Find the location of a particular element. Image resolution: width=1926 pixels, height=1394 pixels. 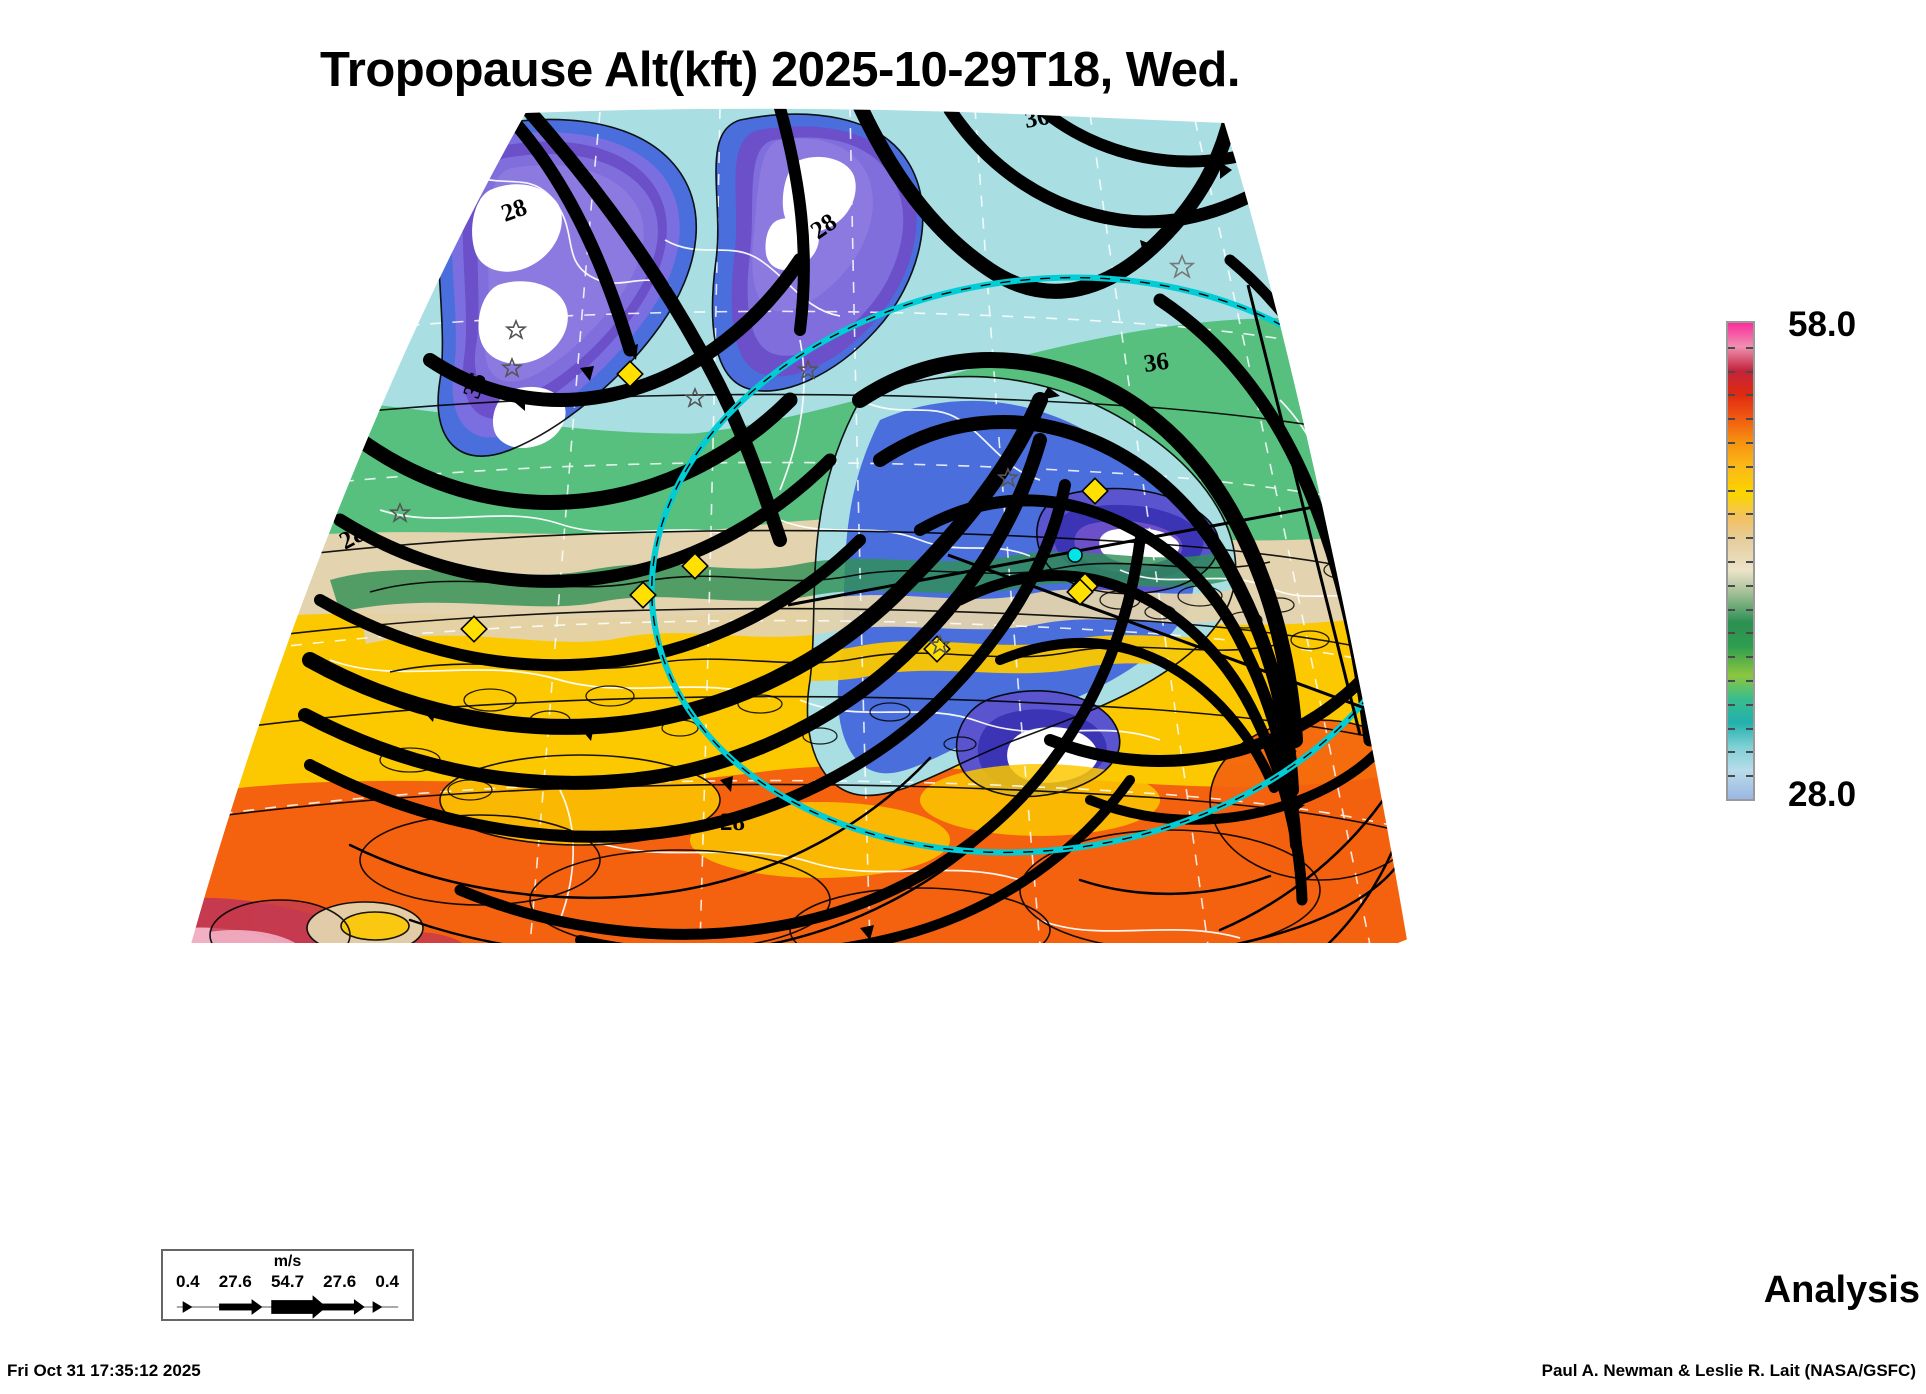

flight-track is located at coordinates (1096, 510).